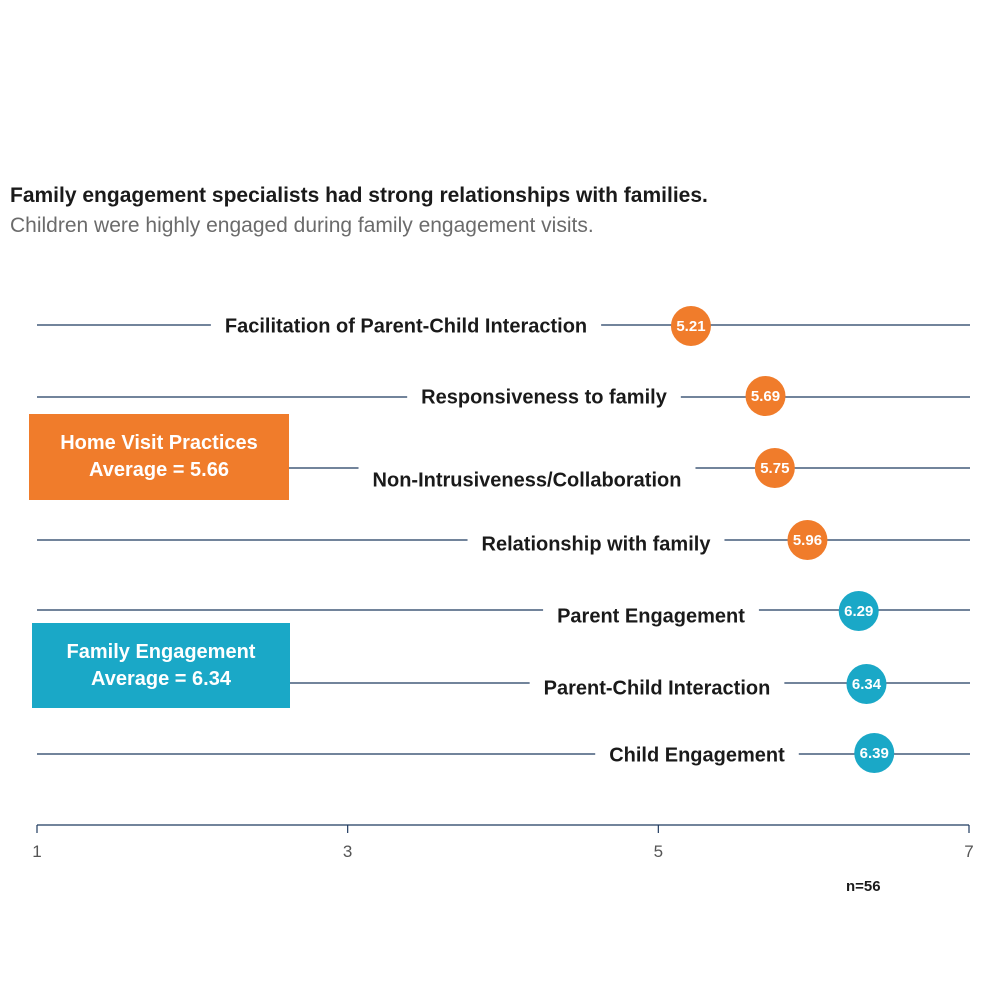  I want to click on home-visit-box-average: Average = 5.66, so click(159, 470).